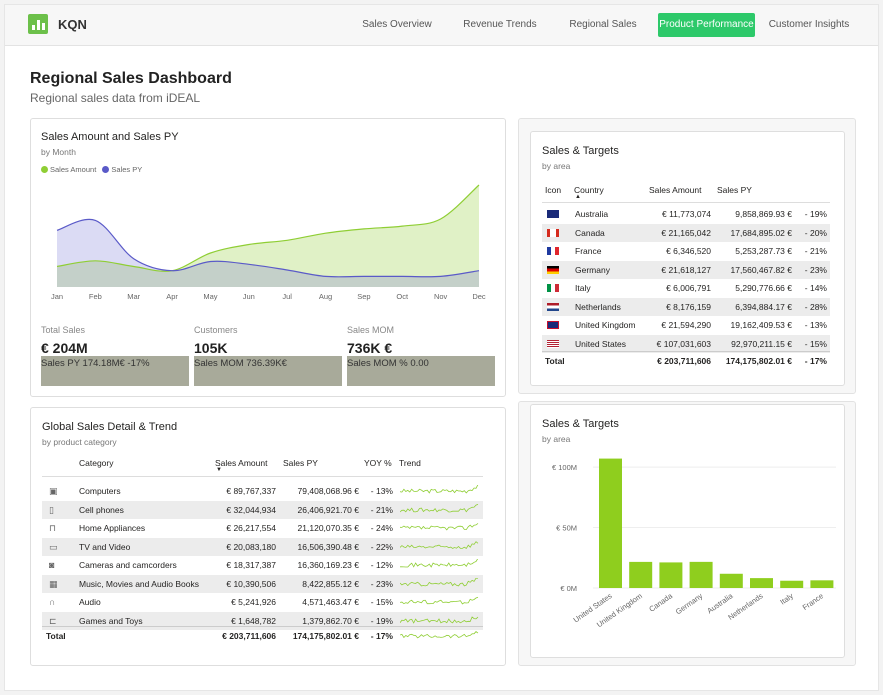 The height and width of the screenshot is (695, 883). Describe the element at coordinates (815, 325) in the screenshot. I see `change-pct: ‑ 13%` at that location.